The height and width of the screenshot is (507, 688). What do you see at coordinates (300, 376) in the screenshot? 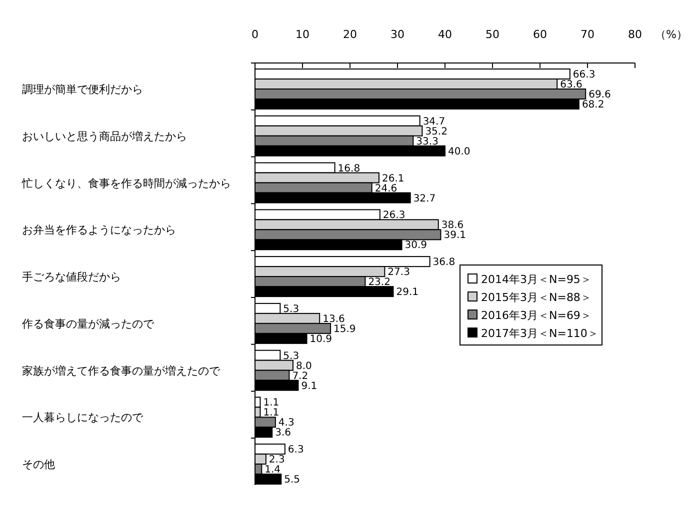
I see `data-label: 7.2` at bounding box center [300, 376].